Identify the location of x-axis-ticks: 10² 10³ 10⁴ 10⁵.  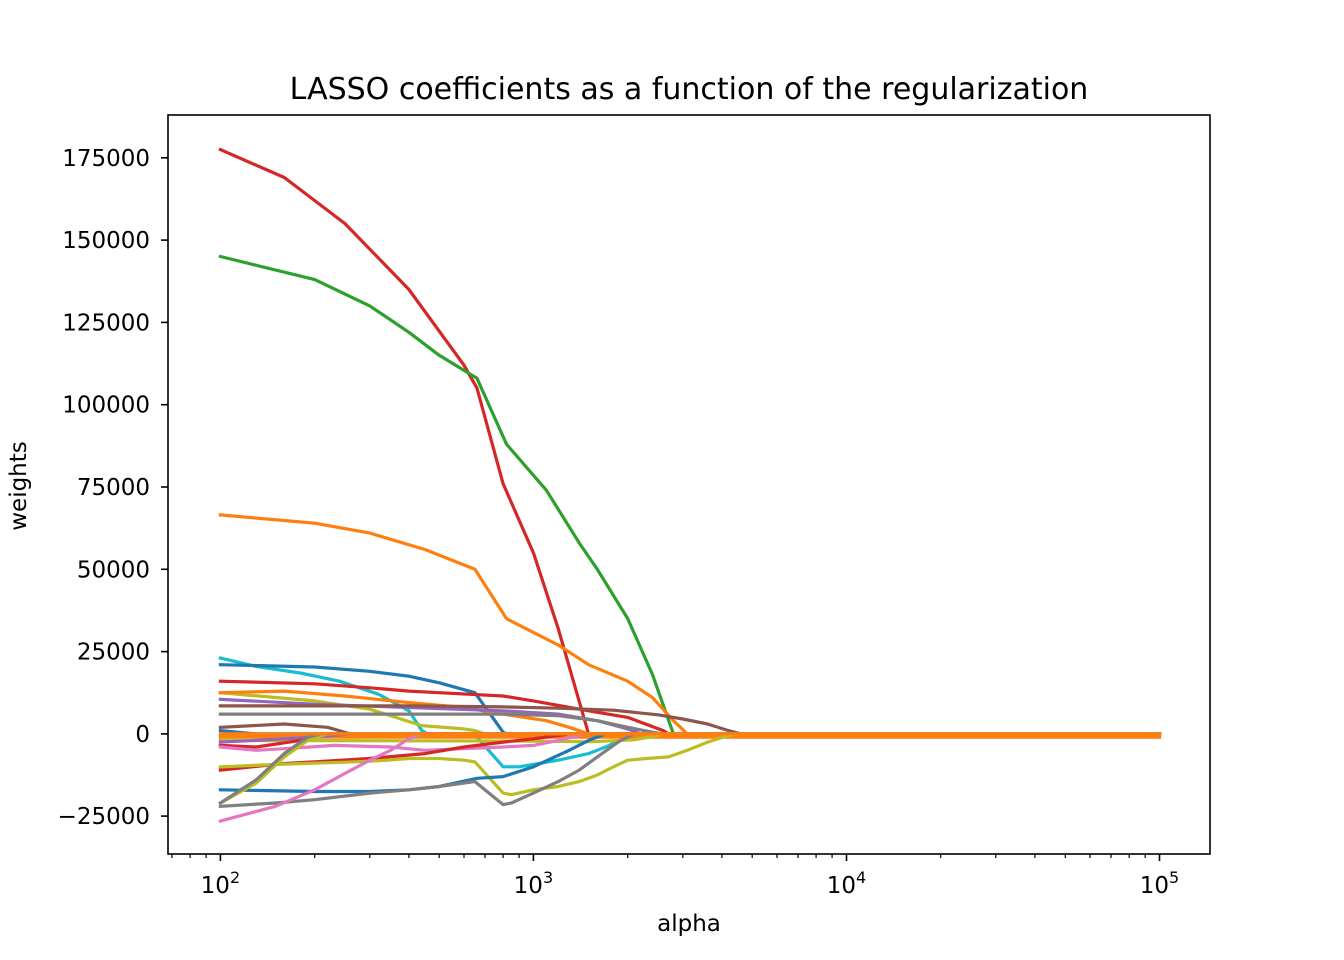
(675, 876).